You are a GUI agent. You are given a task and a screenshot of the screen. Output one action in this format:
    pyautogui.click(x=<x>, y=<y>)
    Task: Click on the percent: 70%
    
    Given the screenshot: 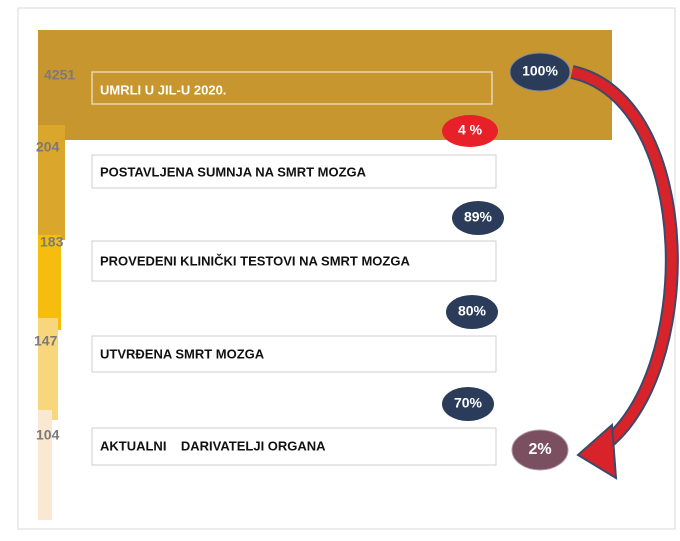 What is the action you would take?
    pyautogui.click(x=468, y=403)
    